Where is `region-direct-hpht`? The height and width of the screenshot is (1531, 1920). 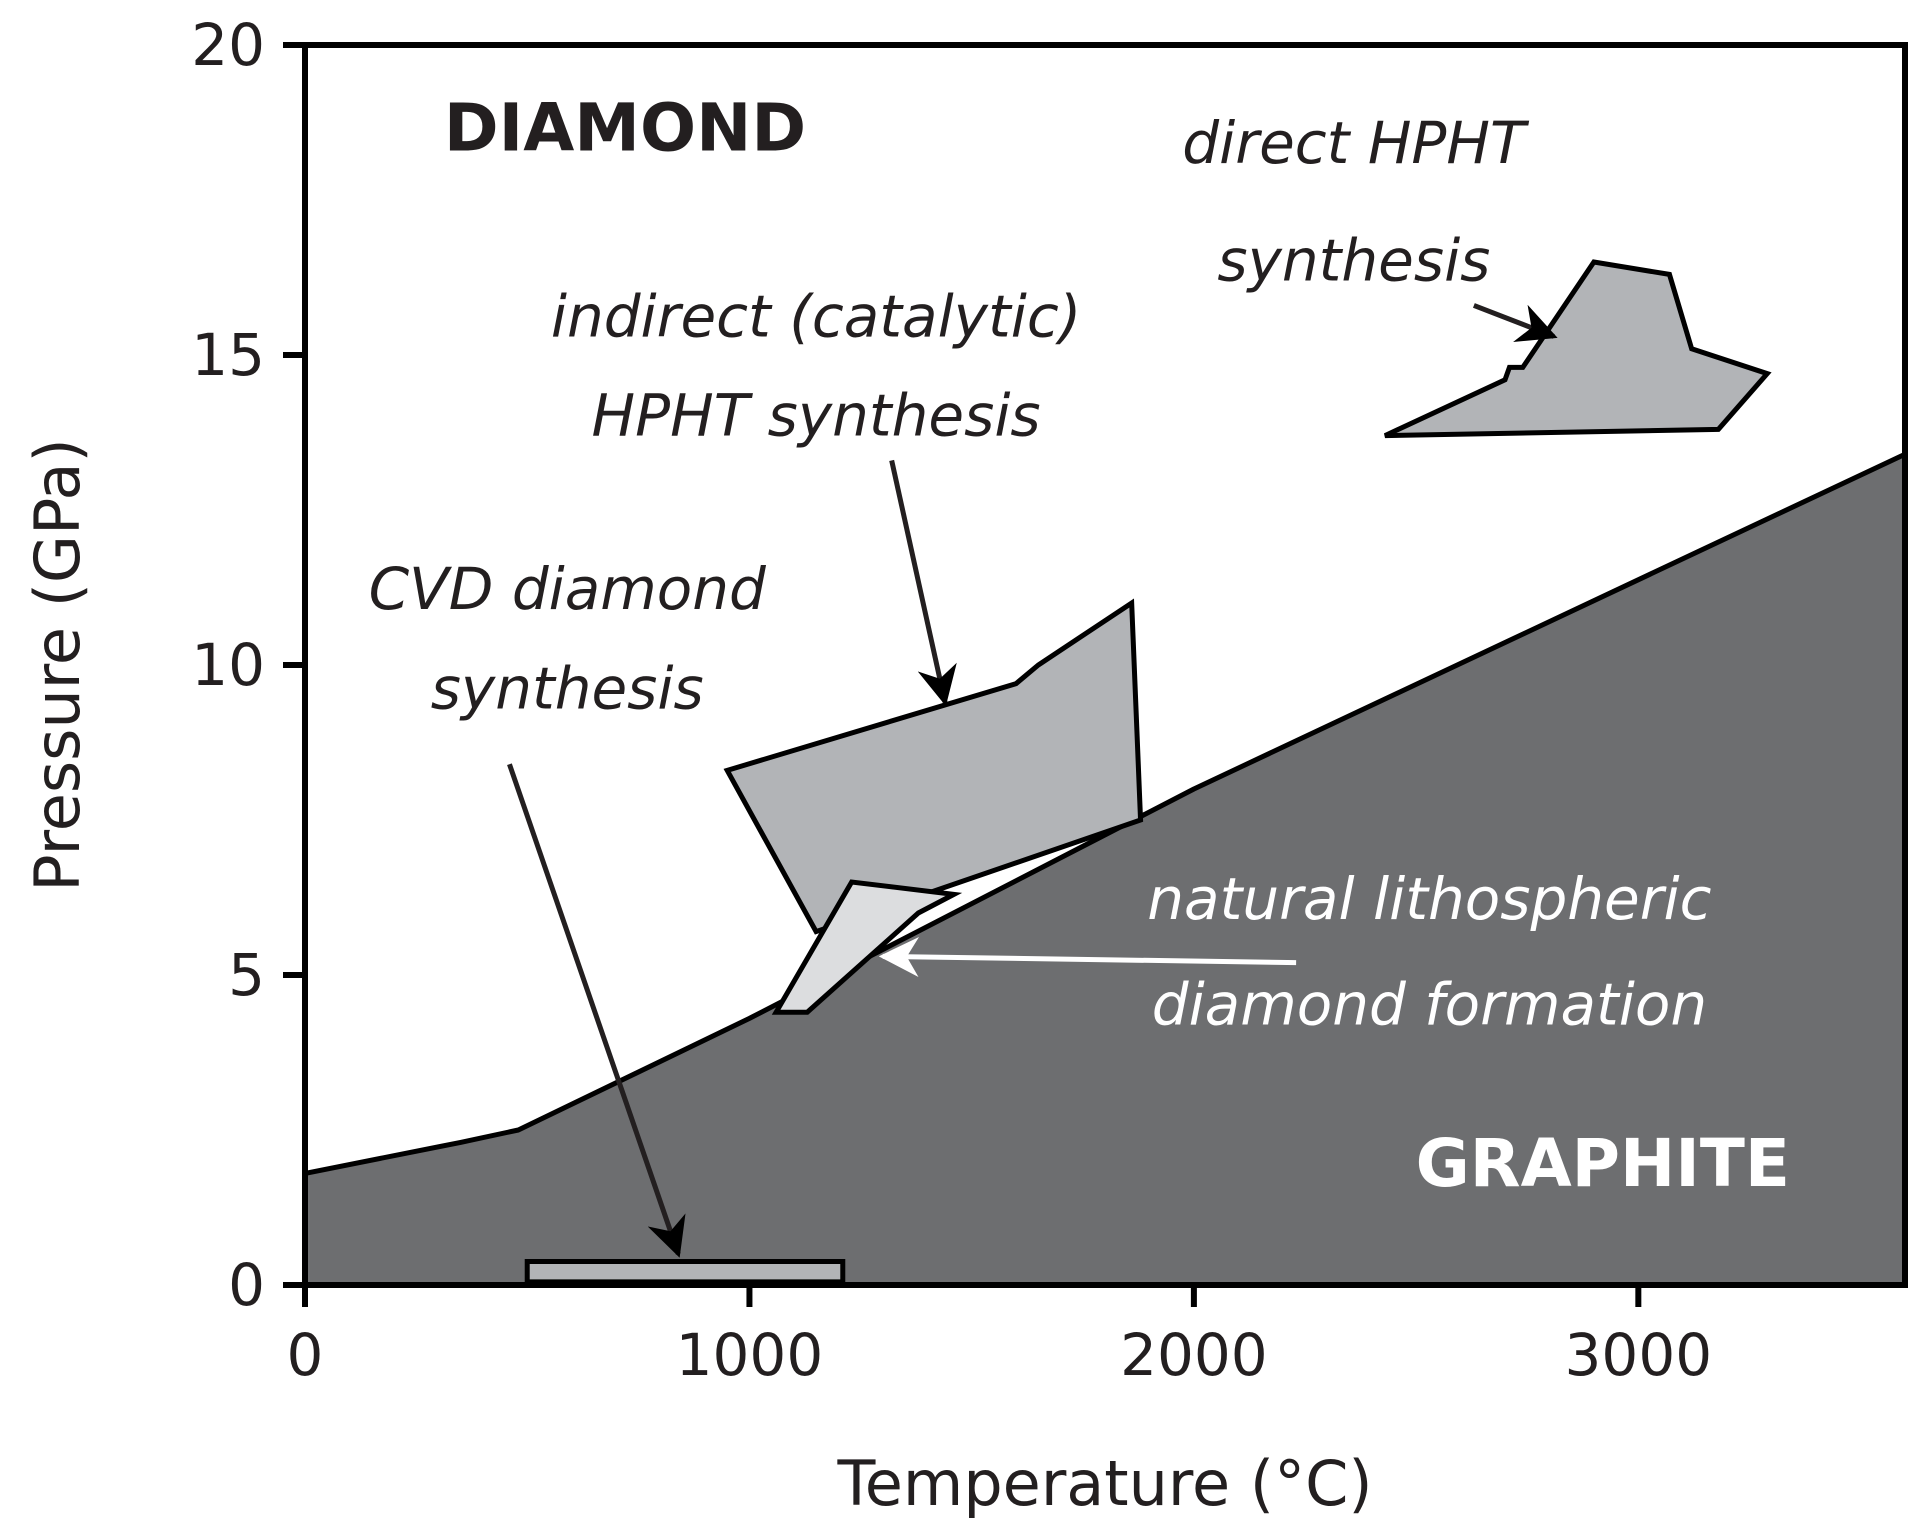
region-direct-hpht is located at coordinates (1577, 349).